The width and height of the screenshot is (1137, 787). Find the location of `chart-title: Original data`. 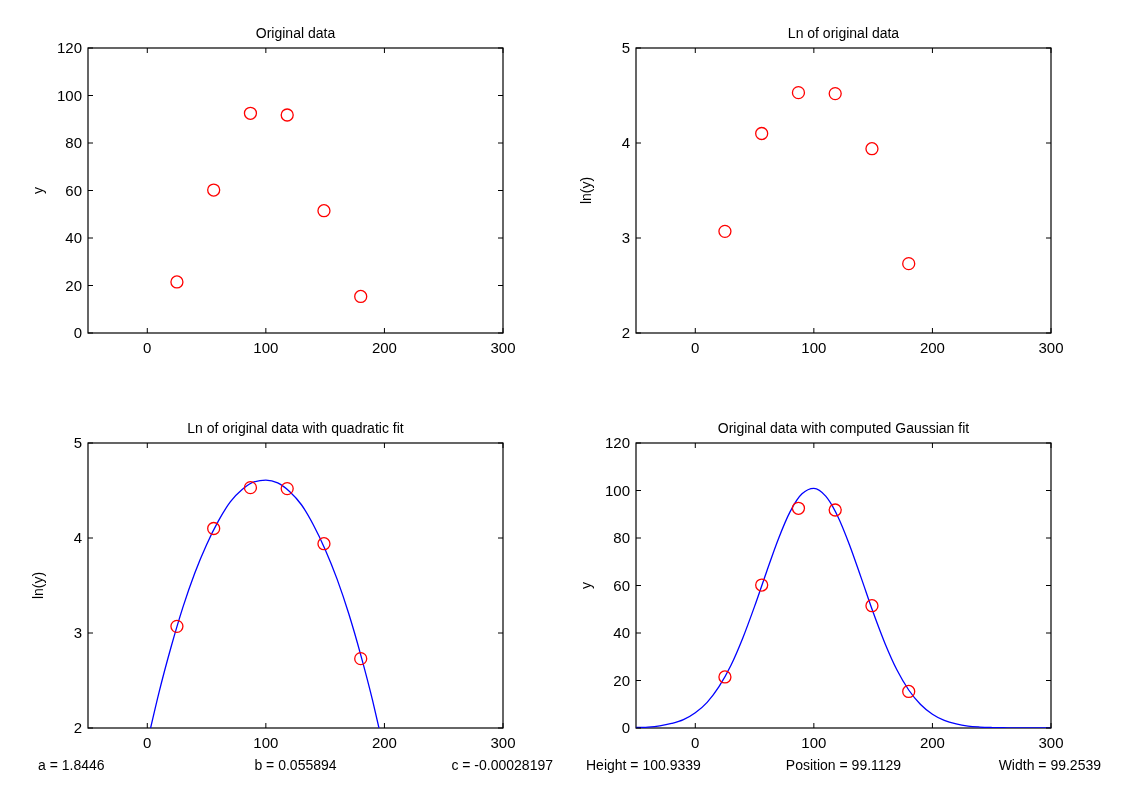

chart-title: Original data is located at coordinates (295, 33).